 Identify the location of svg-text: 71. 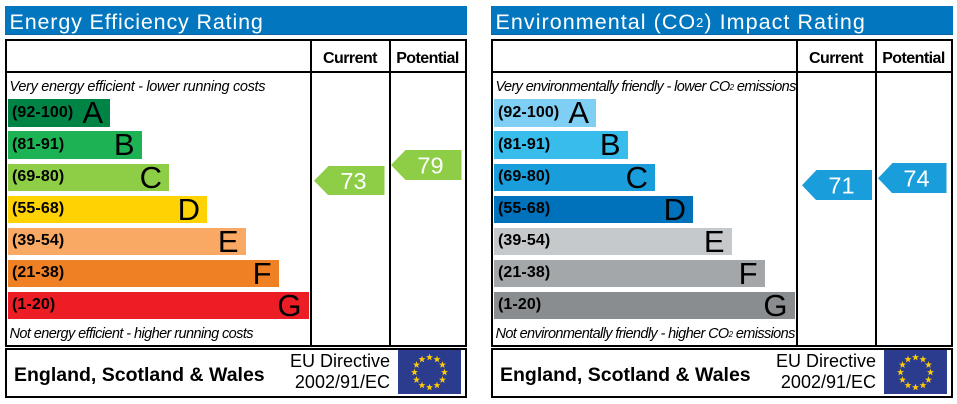
(841, 185).